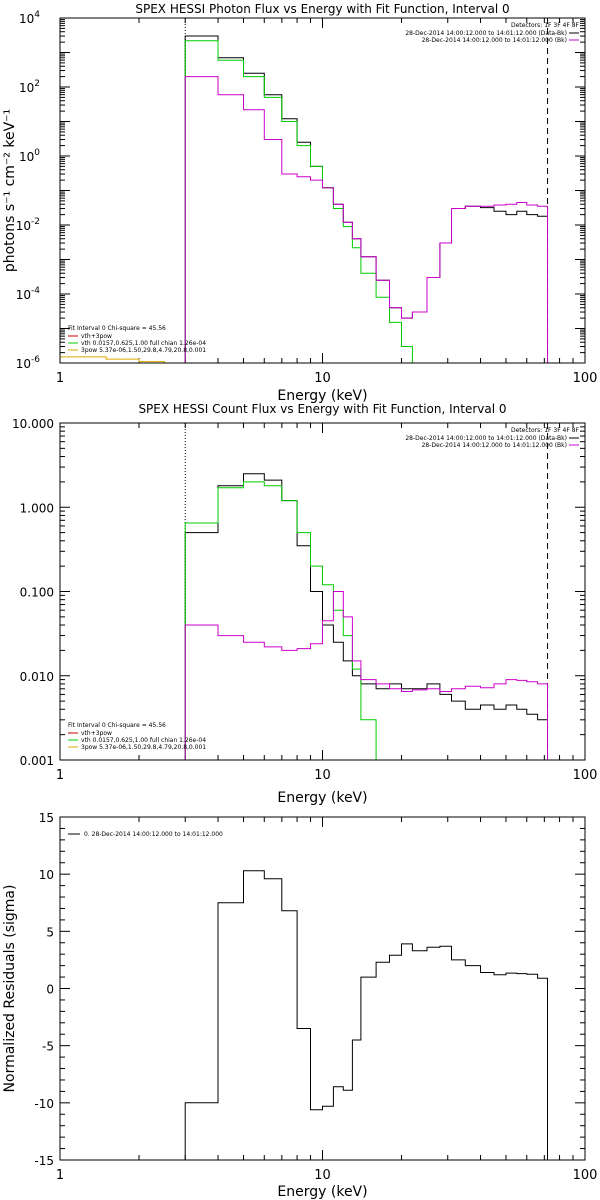 Image resolution: width=600 pixels, height=1200 pixels. Describe the element at coordinates (35, 360) in the screenshot. I see `y-tick-exp: -6` at that location.